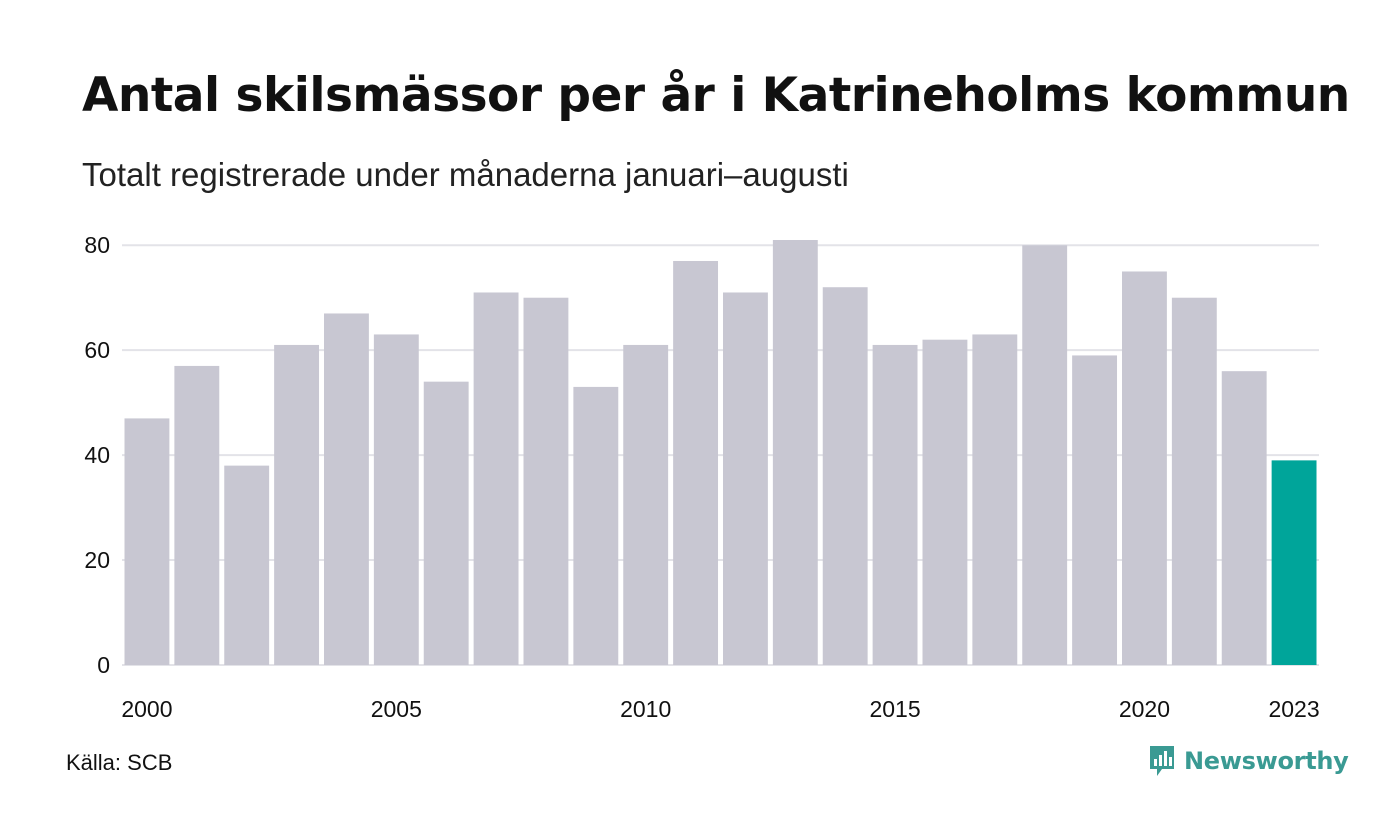 This screenshot has height=840, width=1400. I want to click on y-tick-label: 0, so click(103, 665).